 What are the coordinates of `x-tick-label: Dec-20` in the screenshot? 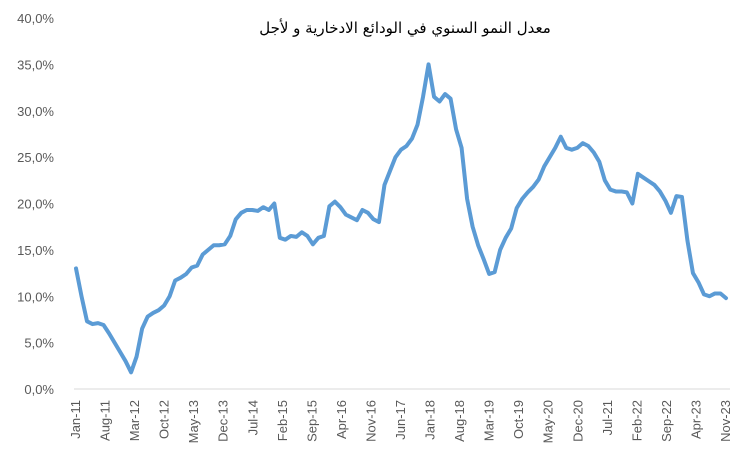 It's located at (577, 421).